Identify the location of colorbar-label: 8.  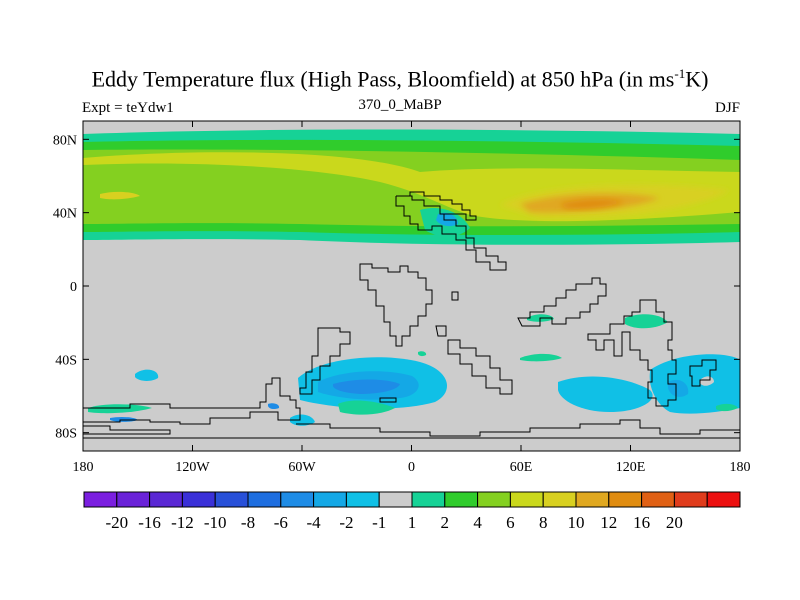
(543, 522).